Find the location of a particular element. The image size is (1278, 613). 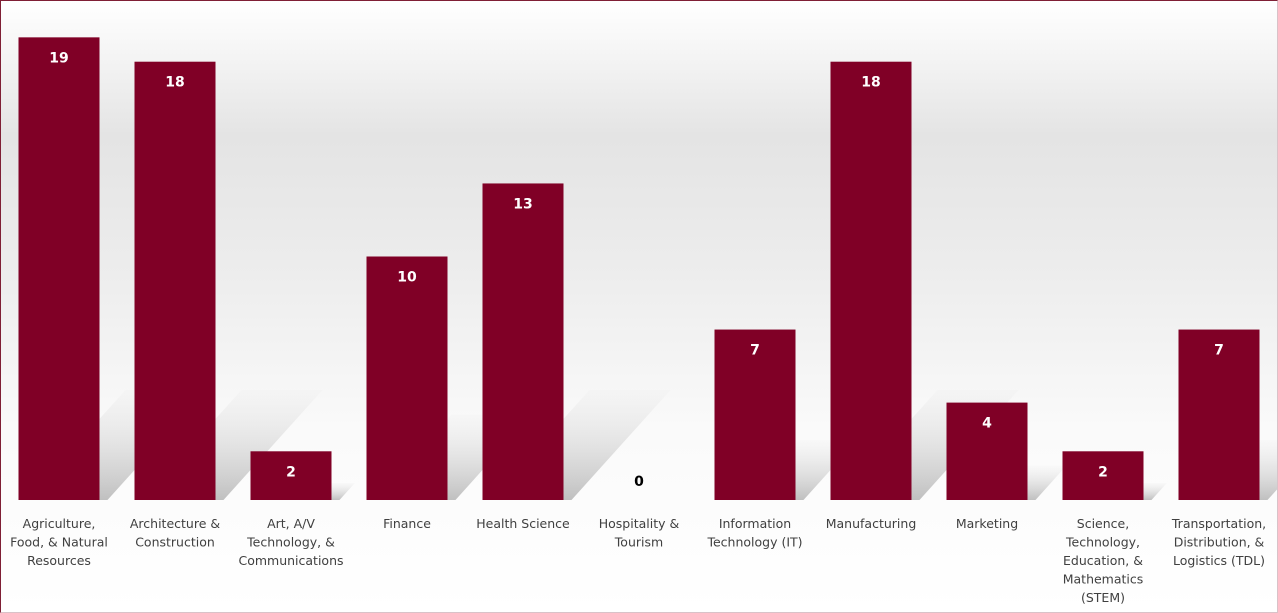

x-tick-label: Information Technology (IT) is located at coordinates (754, 533).